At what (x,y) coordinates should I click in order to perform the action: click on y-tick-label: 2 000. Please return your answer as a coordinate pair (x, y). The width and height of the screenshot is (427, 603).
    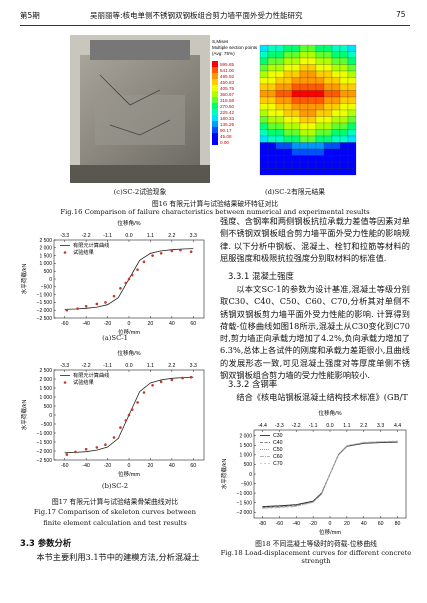
    Looking at the image, I should click on (45, 249).